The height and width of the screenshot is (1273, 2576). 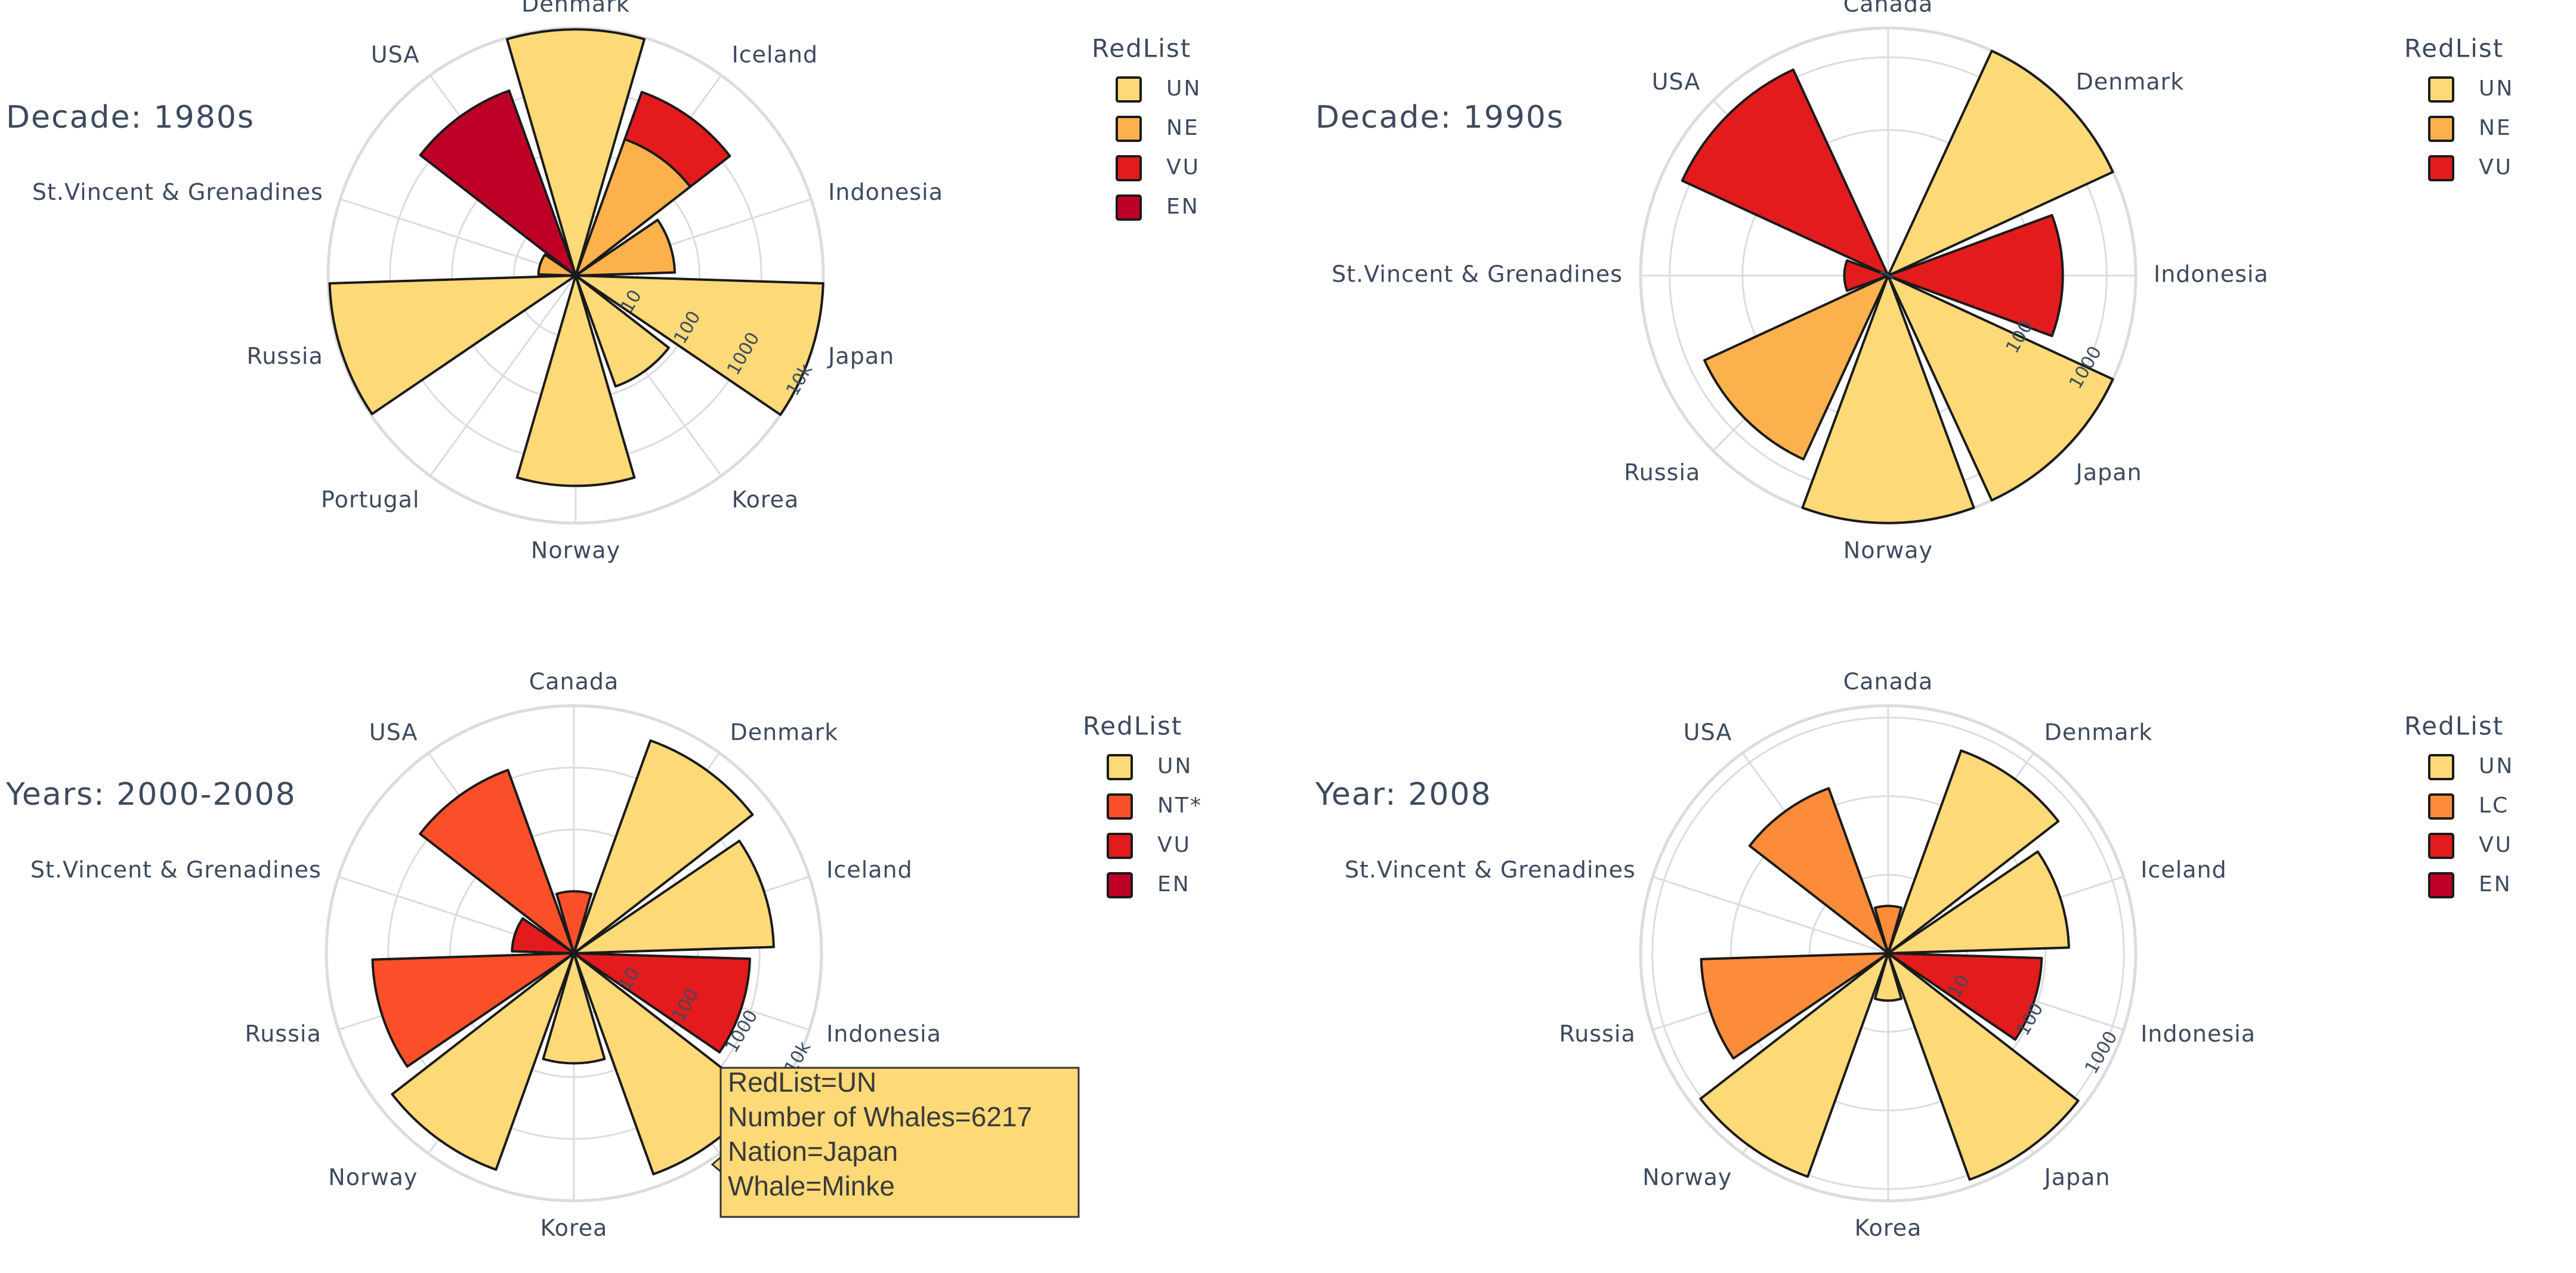 I want to click on legend-label: NT*, so click(x=1180, y=805).